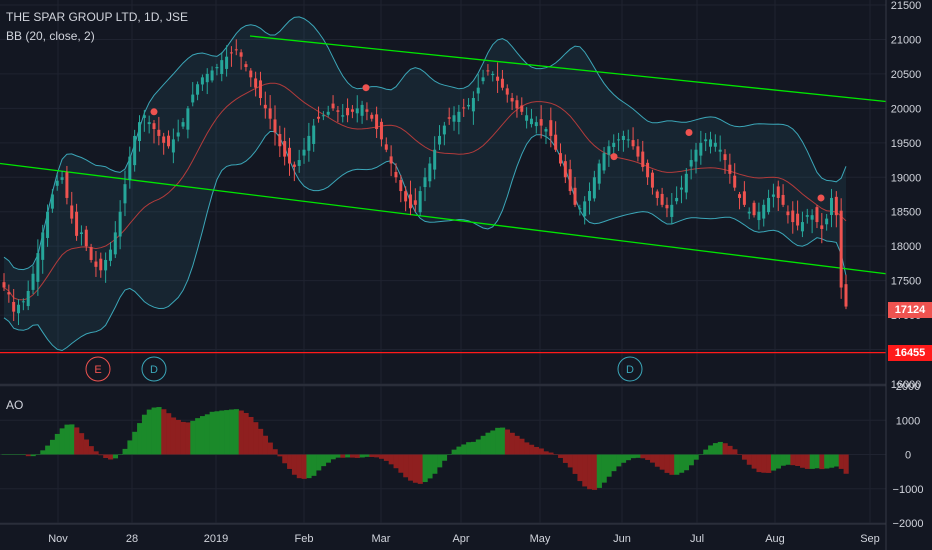 Image resolution: width=932 pixels, height=550 pixels. What do you see at coordinates (622, 539) in the screenshot?
I see `time-tick-label: Jun` at bounding box center [622, 539].